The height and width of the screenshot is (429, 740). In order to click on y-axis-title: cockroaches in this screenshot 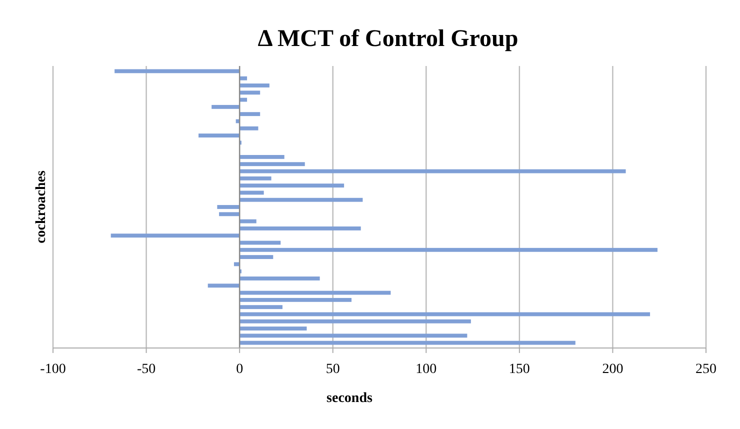, I will do `click(41, 207)`.